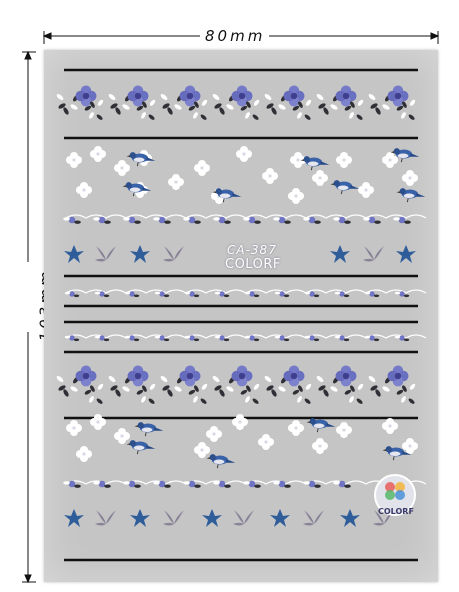  I want to click on brand-label: COLORF, so click(253, 264).